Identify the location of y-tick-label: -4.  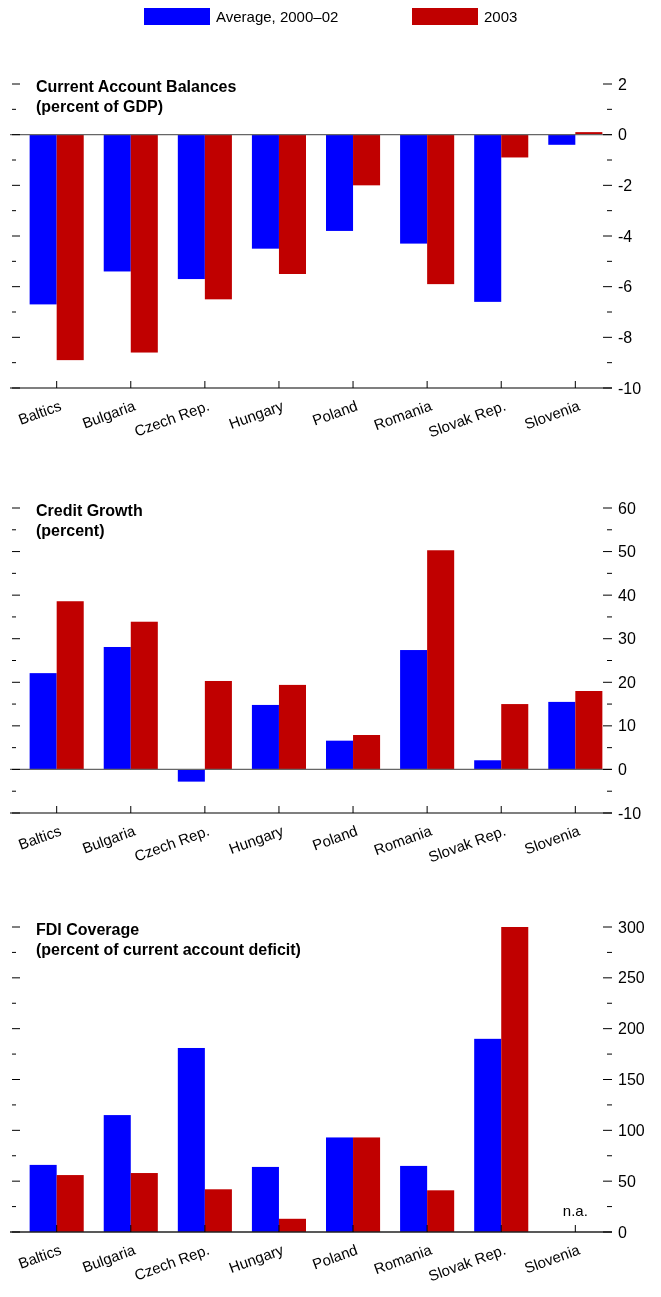
(625, 236).